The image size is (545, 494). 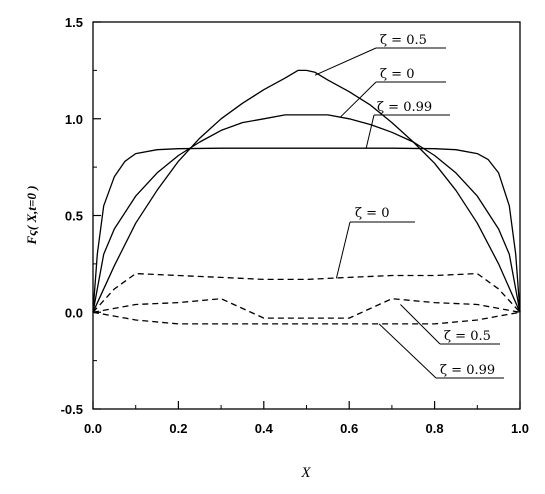 What do you see at coordinates (264, 428) in the screenshot?
I see `x-tick-label: 0.4` at bounding box center [264, 428].